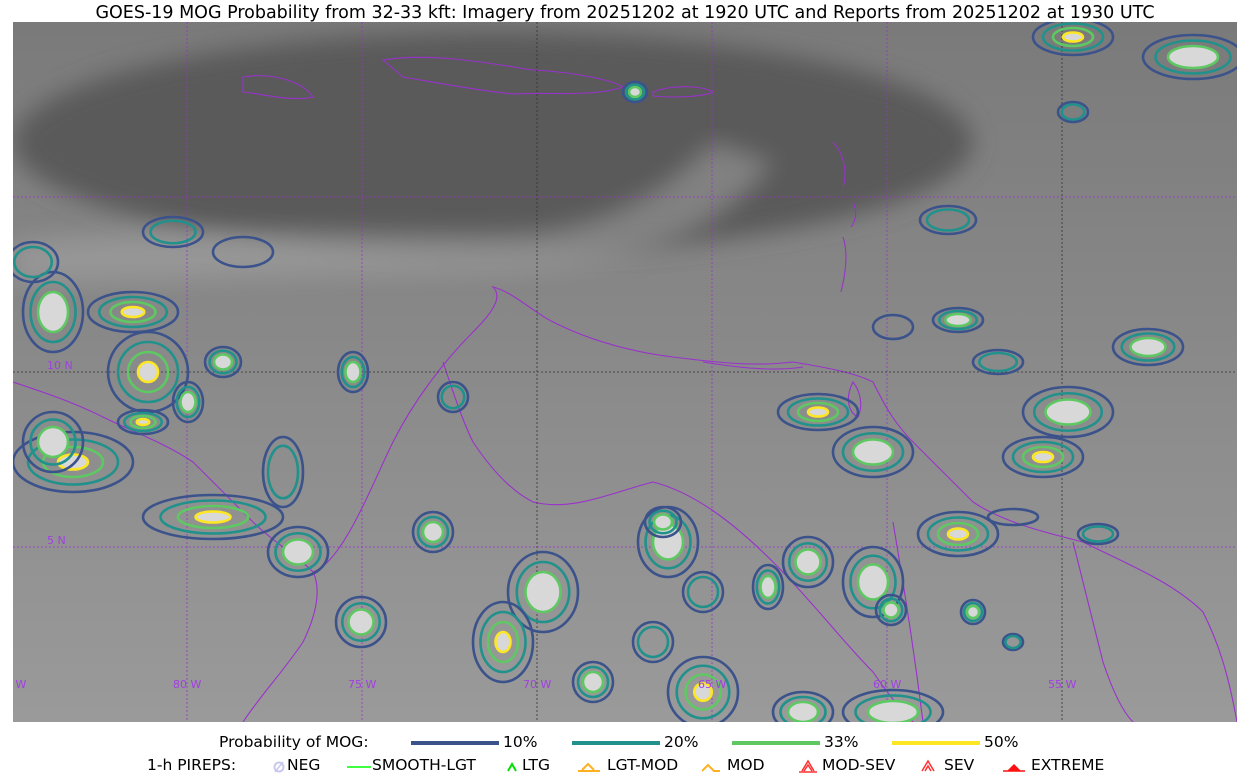 This screenshot has width=1250, height=782. I want to click on filled-triangle-icon, so click(1014, 768).